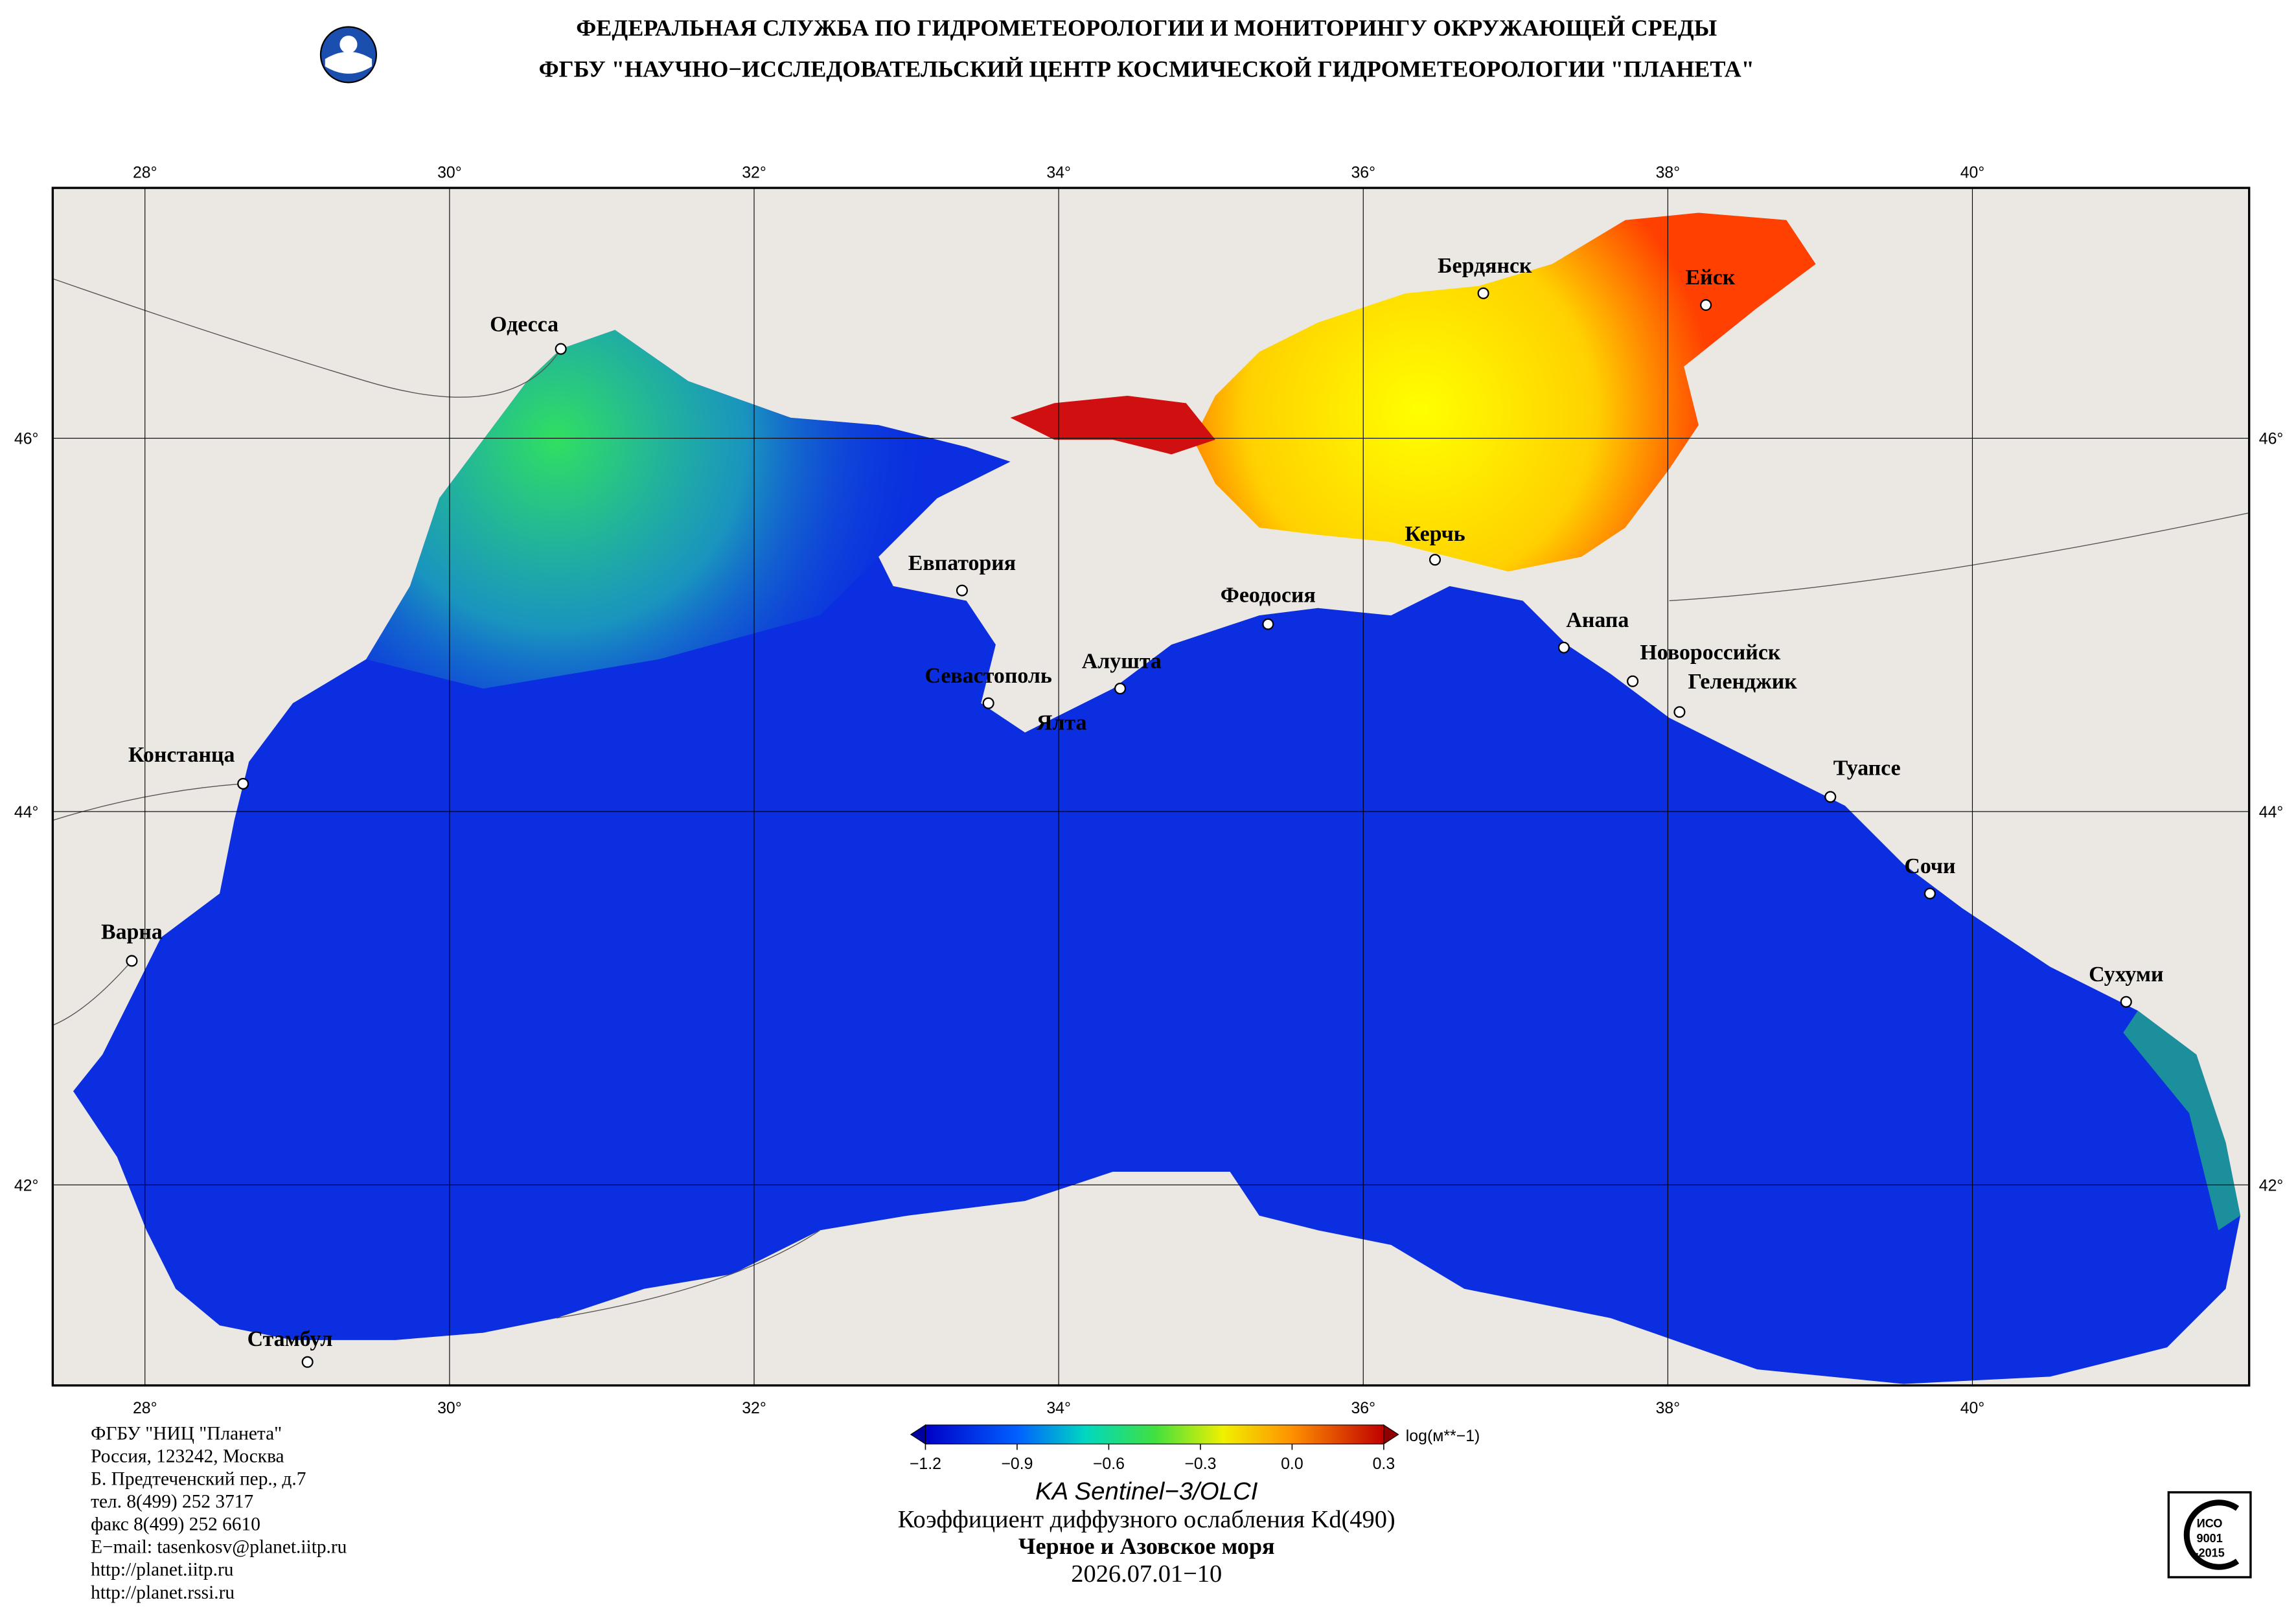  Describe the element at coordinates (925, 1464) in the screenshot. I see `colorbar-tick-label: −1.2` at that location.